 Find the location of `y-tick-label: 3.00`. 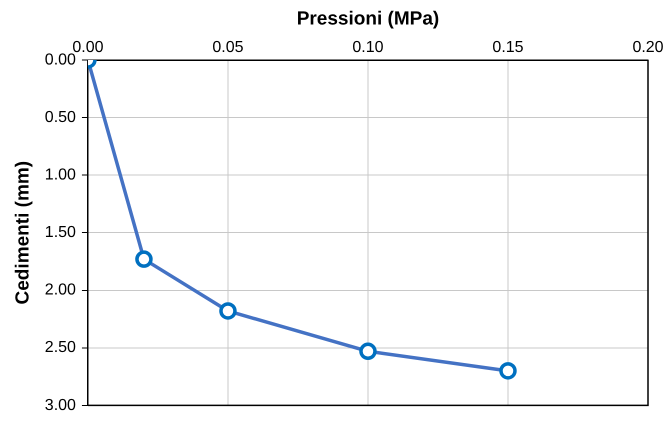

y-tick-label: 3.00 is located at coordinates (60, 405).